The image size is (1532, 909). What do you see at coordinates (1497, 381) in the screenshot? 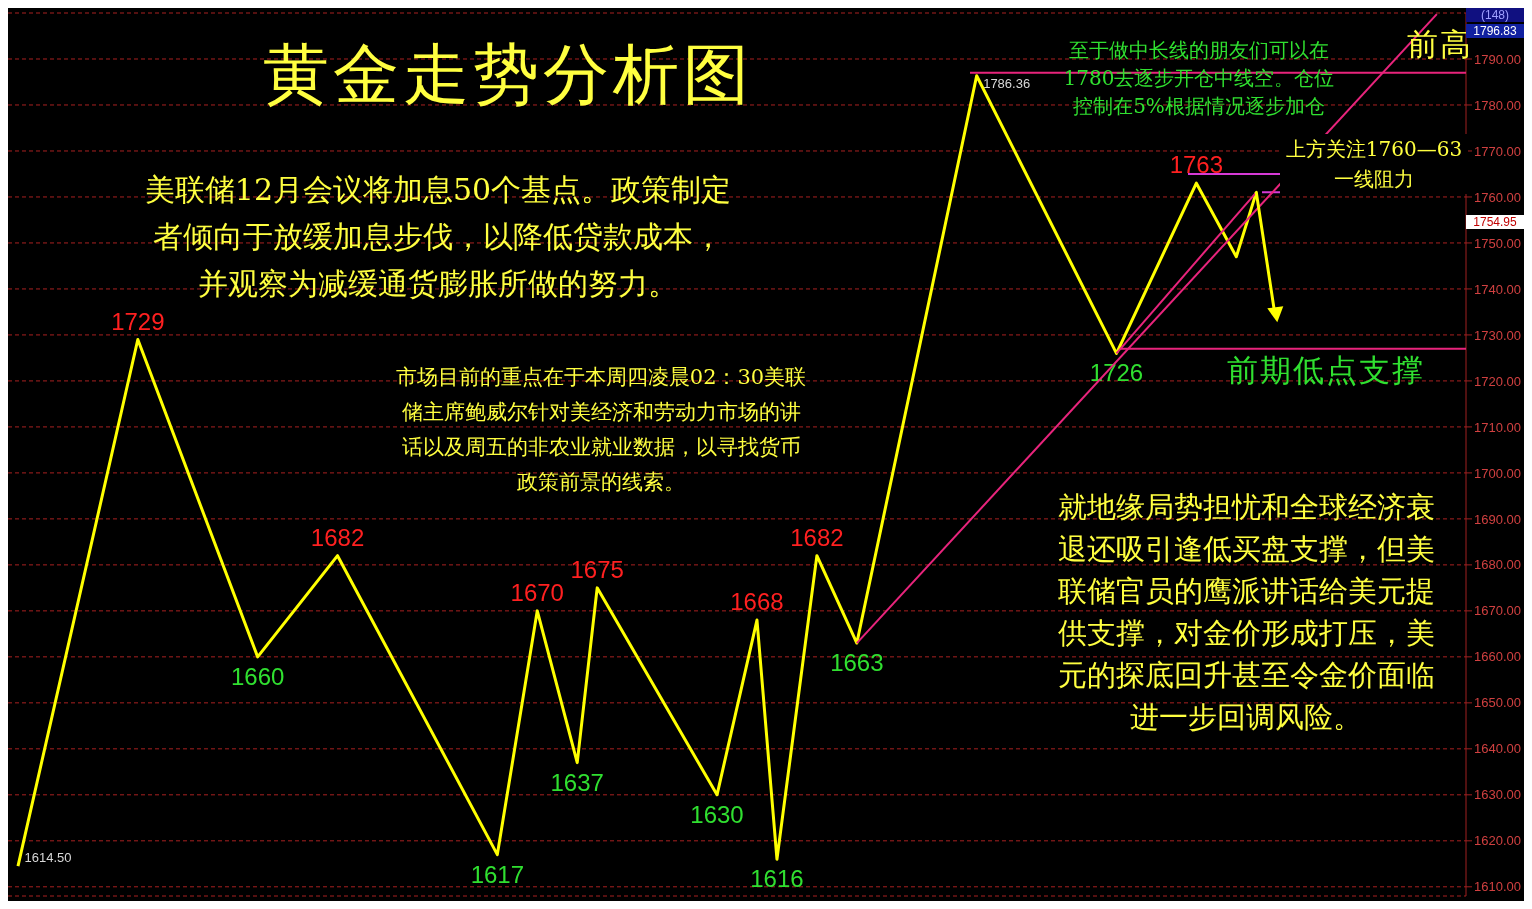
I see `y-tick-label: 1720.00` at bounding box center [1497, 381].